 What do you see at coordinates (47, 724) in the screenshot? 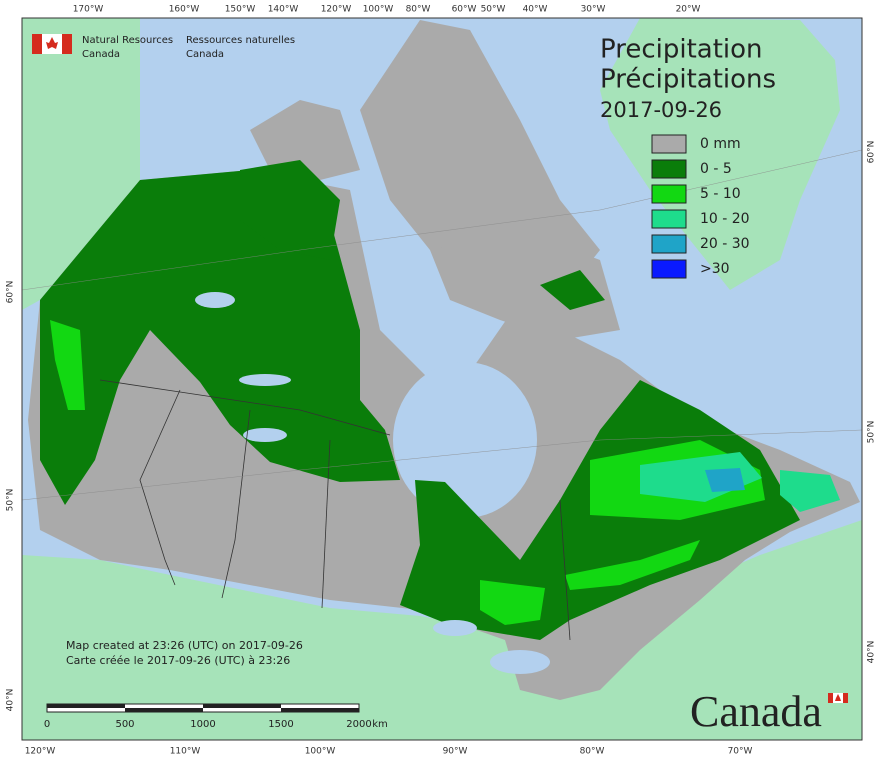
I see `scale-label: 0` at bounding box center [47, 724].